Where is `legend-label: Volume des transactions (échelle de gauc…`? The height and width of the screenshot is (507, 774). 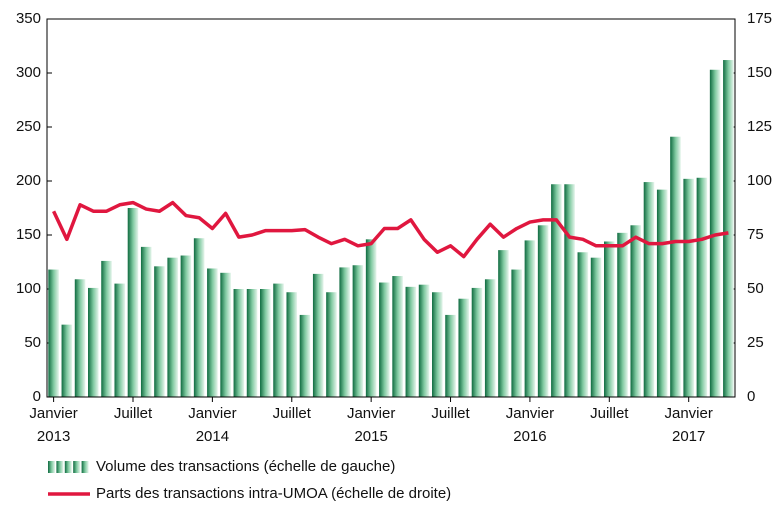 legend-label: Volume des transactions (échelle de gauc… is located at coordinates (245, 466).